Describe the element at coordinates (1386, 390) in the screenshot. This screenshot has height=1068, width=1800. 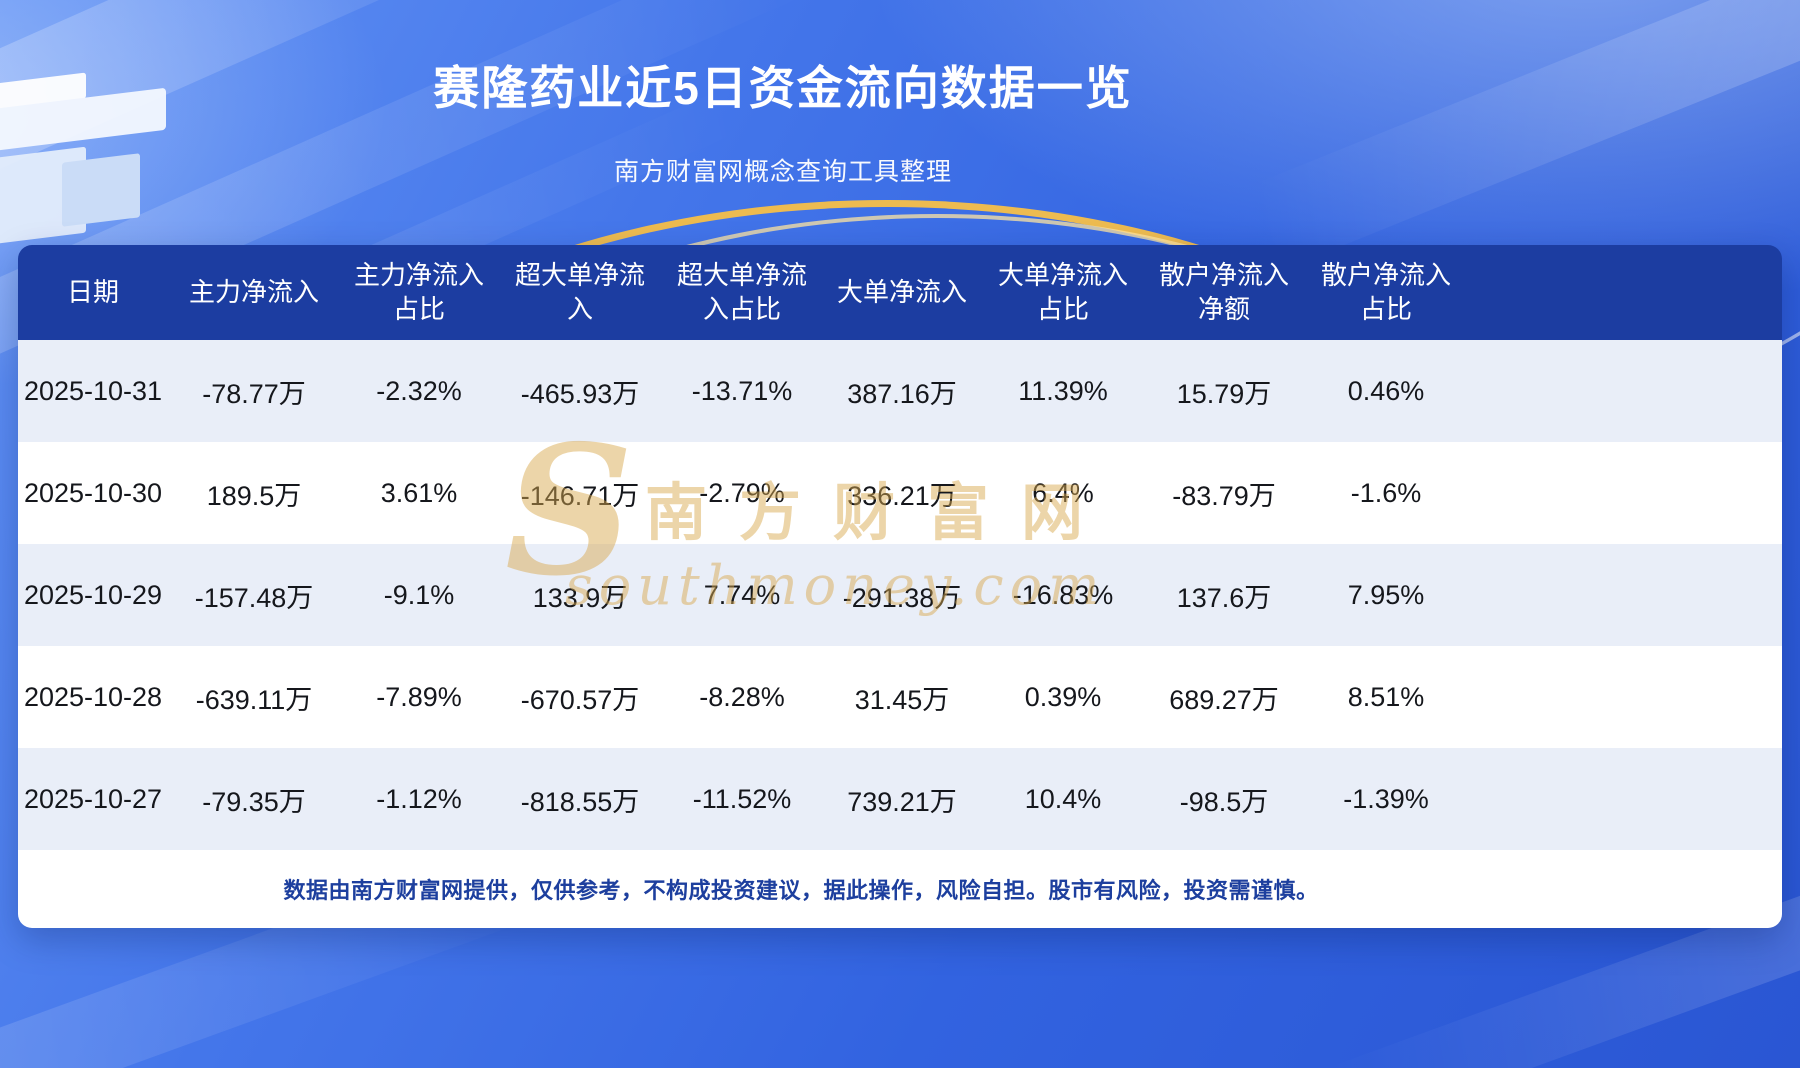
I see `value-cell: 0.46%` at that location.